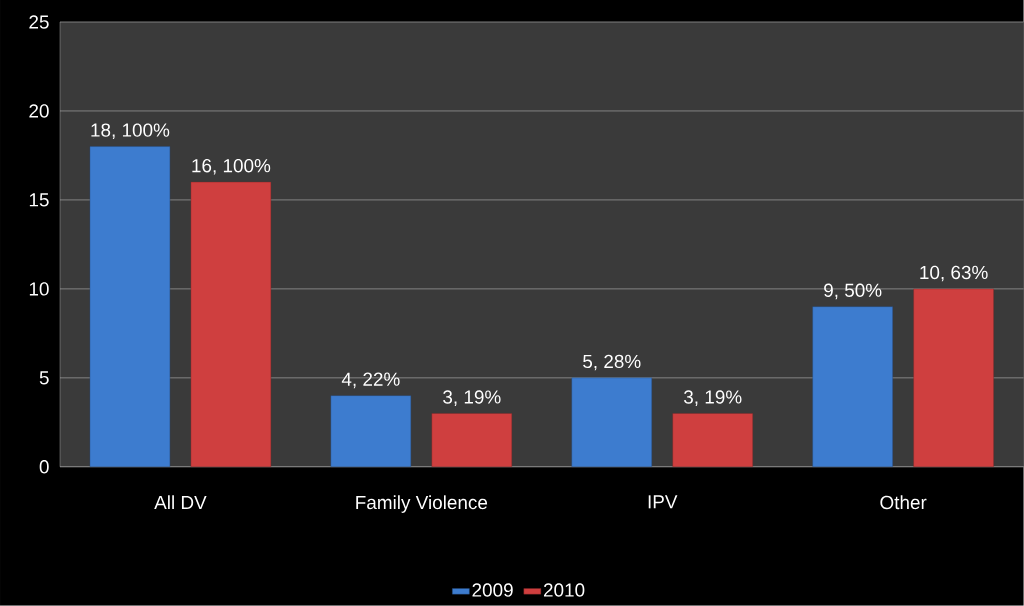 Image resolution: width=1024 pixels, height=606 pixels. Describe the element at coordinates (180, 502) in the screenshot. I see `x-tick-label: All DV` at that location.